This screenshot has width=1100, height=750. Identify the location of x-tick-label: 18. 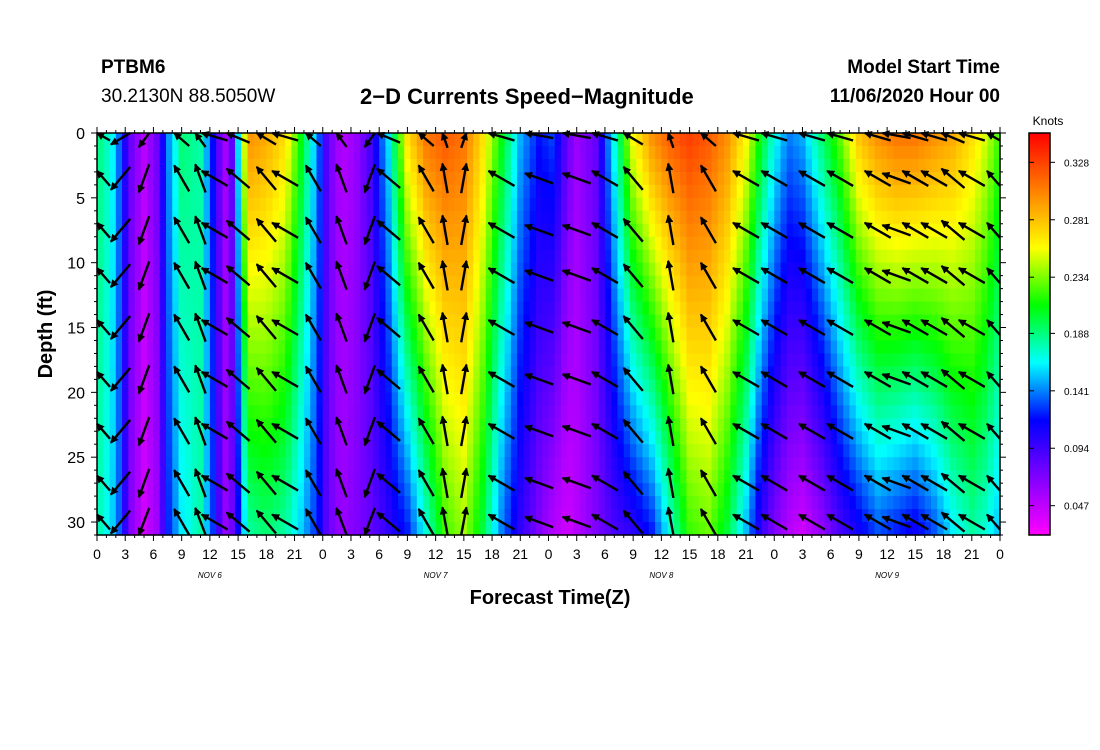
(718, 554).